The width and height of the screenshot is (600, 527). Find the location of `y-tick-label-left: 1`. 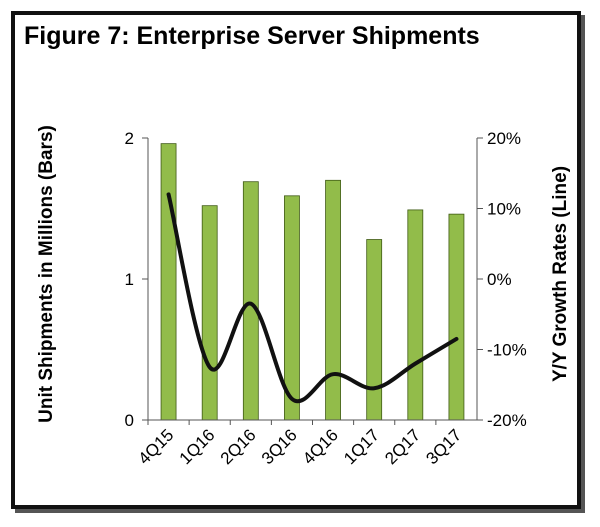

y-tick-label-left: 1 is located at coordinates (129, 279).